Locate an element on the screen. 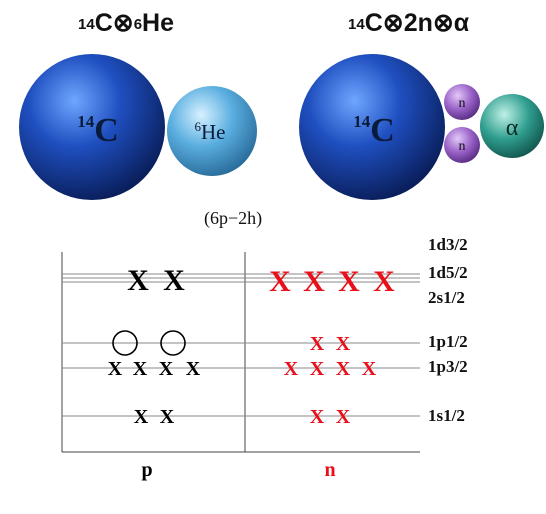  cluster-right-14c-2n-alpha: 14C n n α is located at coordinates (421, 127).